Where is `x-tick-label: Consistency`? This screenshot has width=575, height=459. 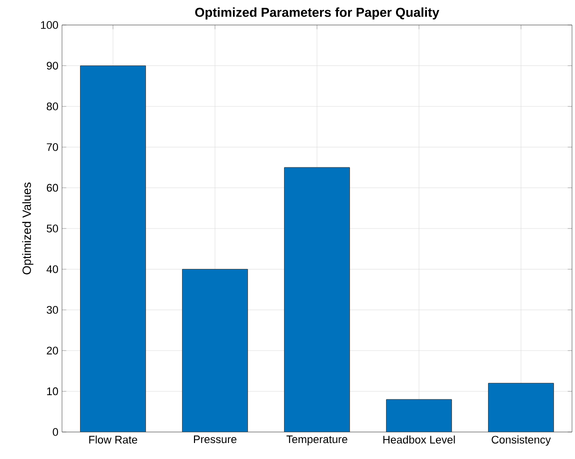
x-tick-label: Consistency is located at coordinates (521, 441).